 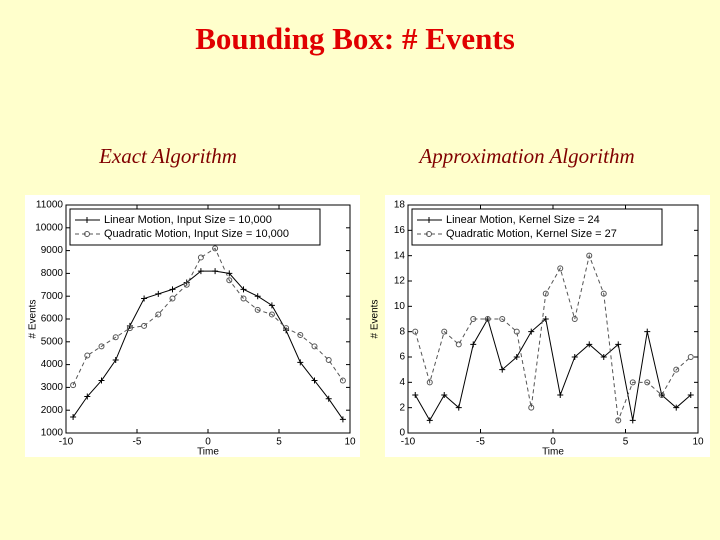 I want to click on y-tick-label: 6000, so click(x=52, y=319).